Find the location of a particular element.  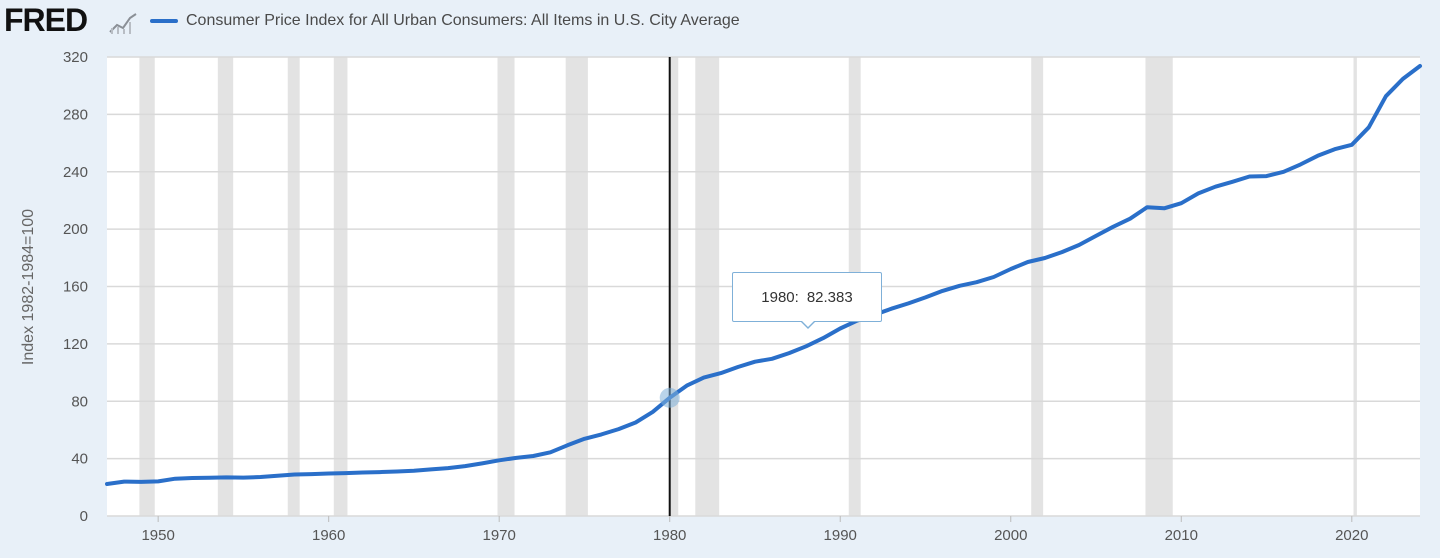

hover-point-marker is located at coordinates (669, 397).